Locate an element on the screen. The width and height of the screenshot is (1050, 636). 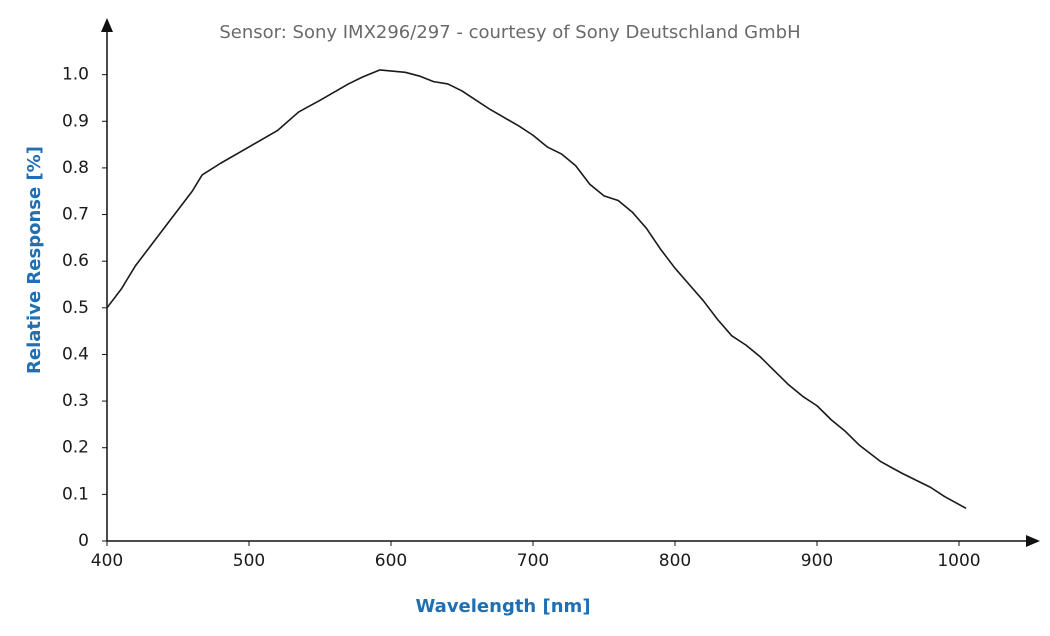
y-tick-label: 0.6 is located at coordinates (75, 261).